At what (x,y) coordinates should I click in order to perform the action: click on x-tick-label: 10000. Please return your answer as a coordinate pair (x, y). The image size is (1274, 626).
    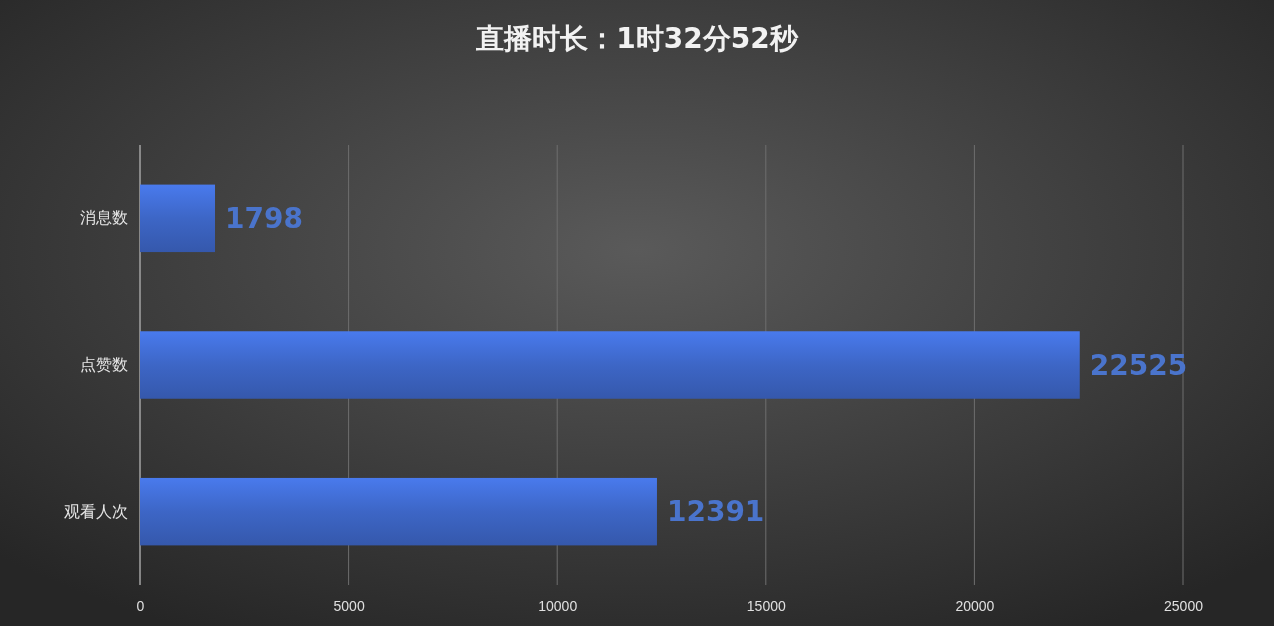
    Looking at the image, I should click on (558, 605).